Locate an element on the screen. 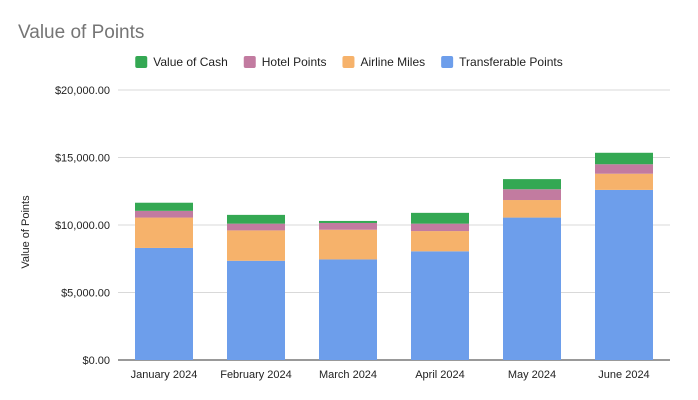 The width and height of the screenshot is (698, 400). x-tick-label: February 2024 is located at coordinates (256, 375).